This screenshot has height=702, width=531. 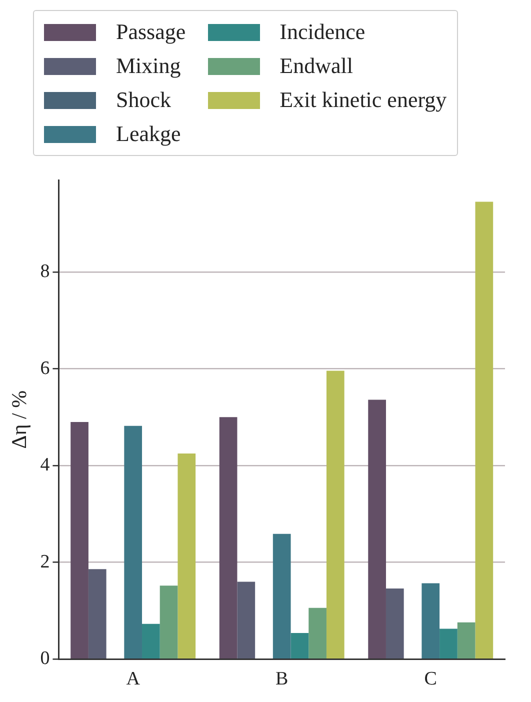 I want to click on y-tick-label: 8, so click(x=45, y=271).